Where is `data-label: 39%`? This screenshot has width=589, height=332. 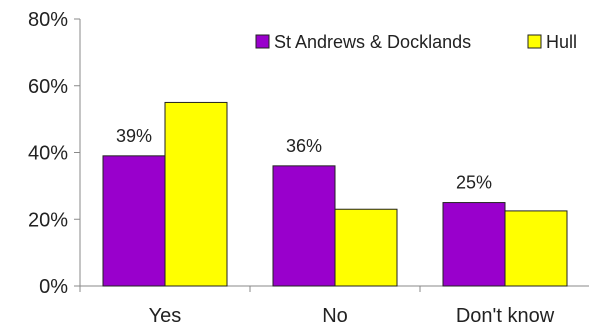
data-label: 39% is located at coordinates (134, 136).